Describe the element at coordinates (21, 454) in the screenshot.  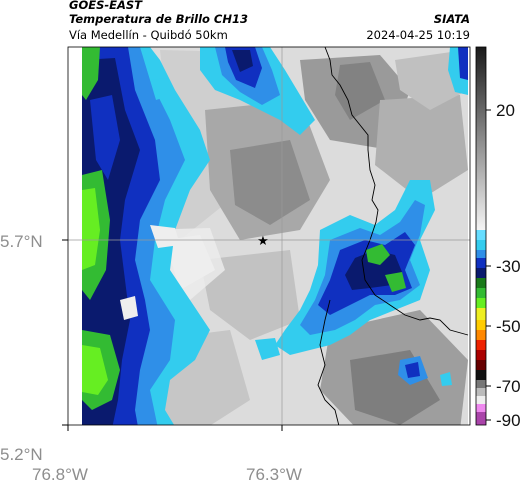
I see `lat-label-5-2: 5.2°N` at that location.